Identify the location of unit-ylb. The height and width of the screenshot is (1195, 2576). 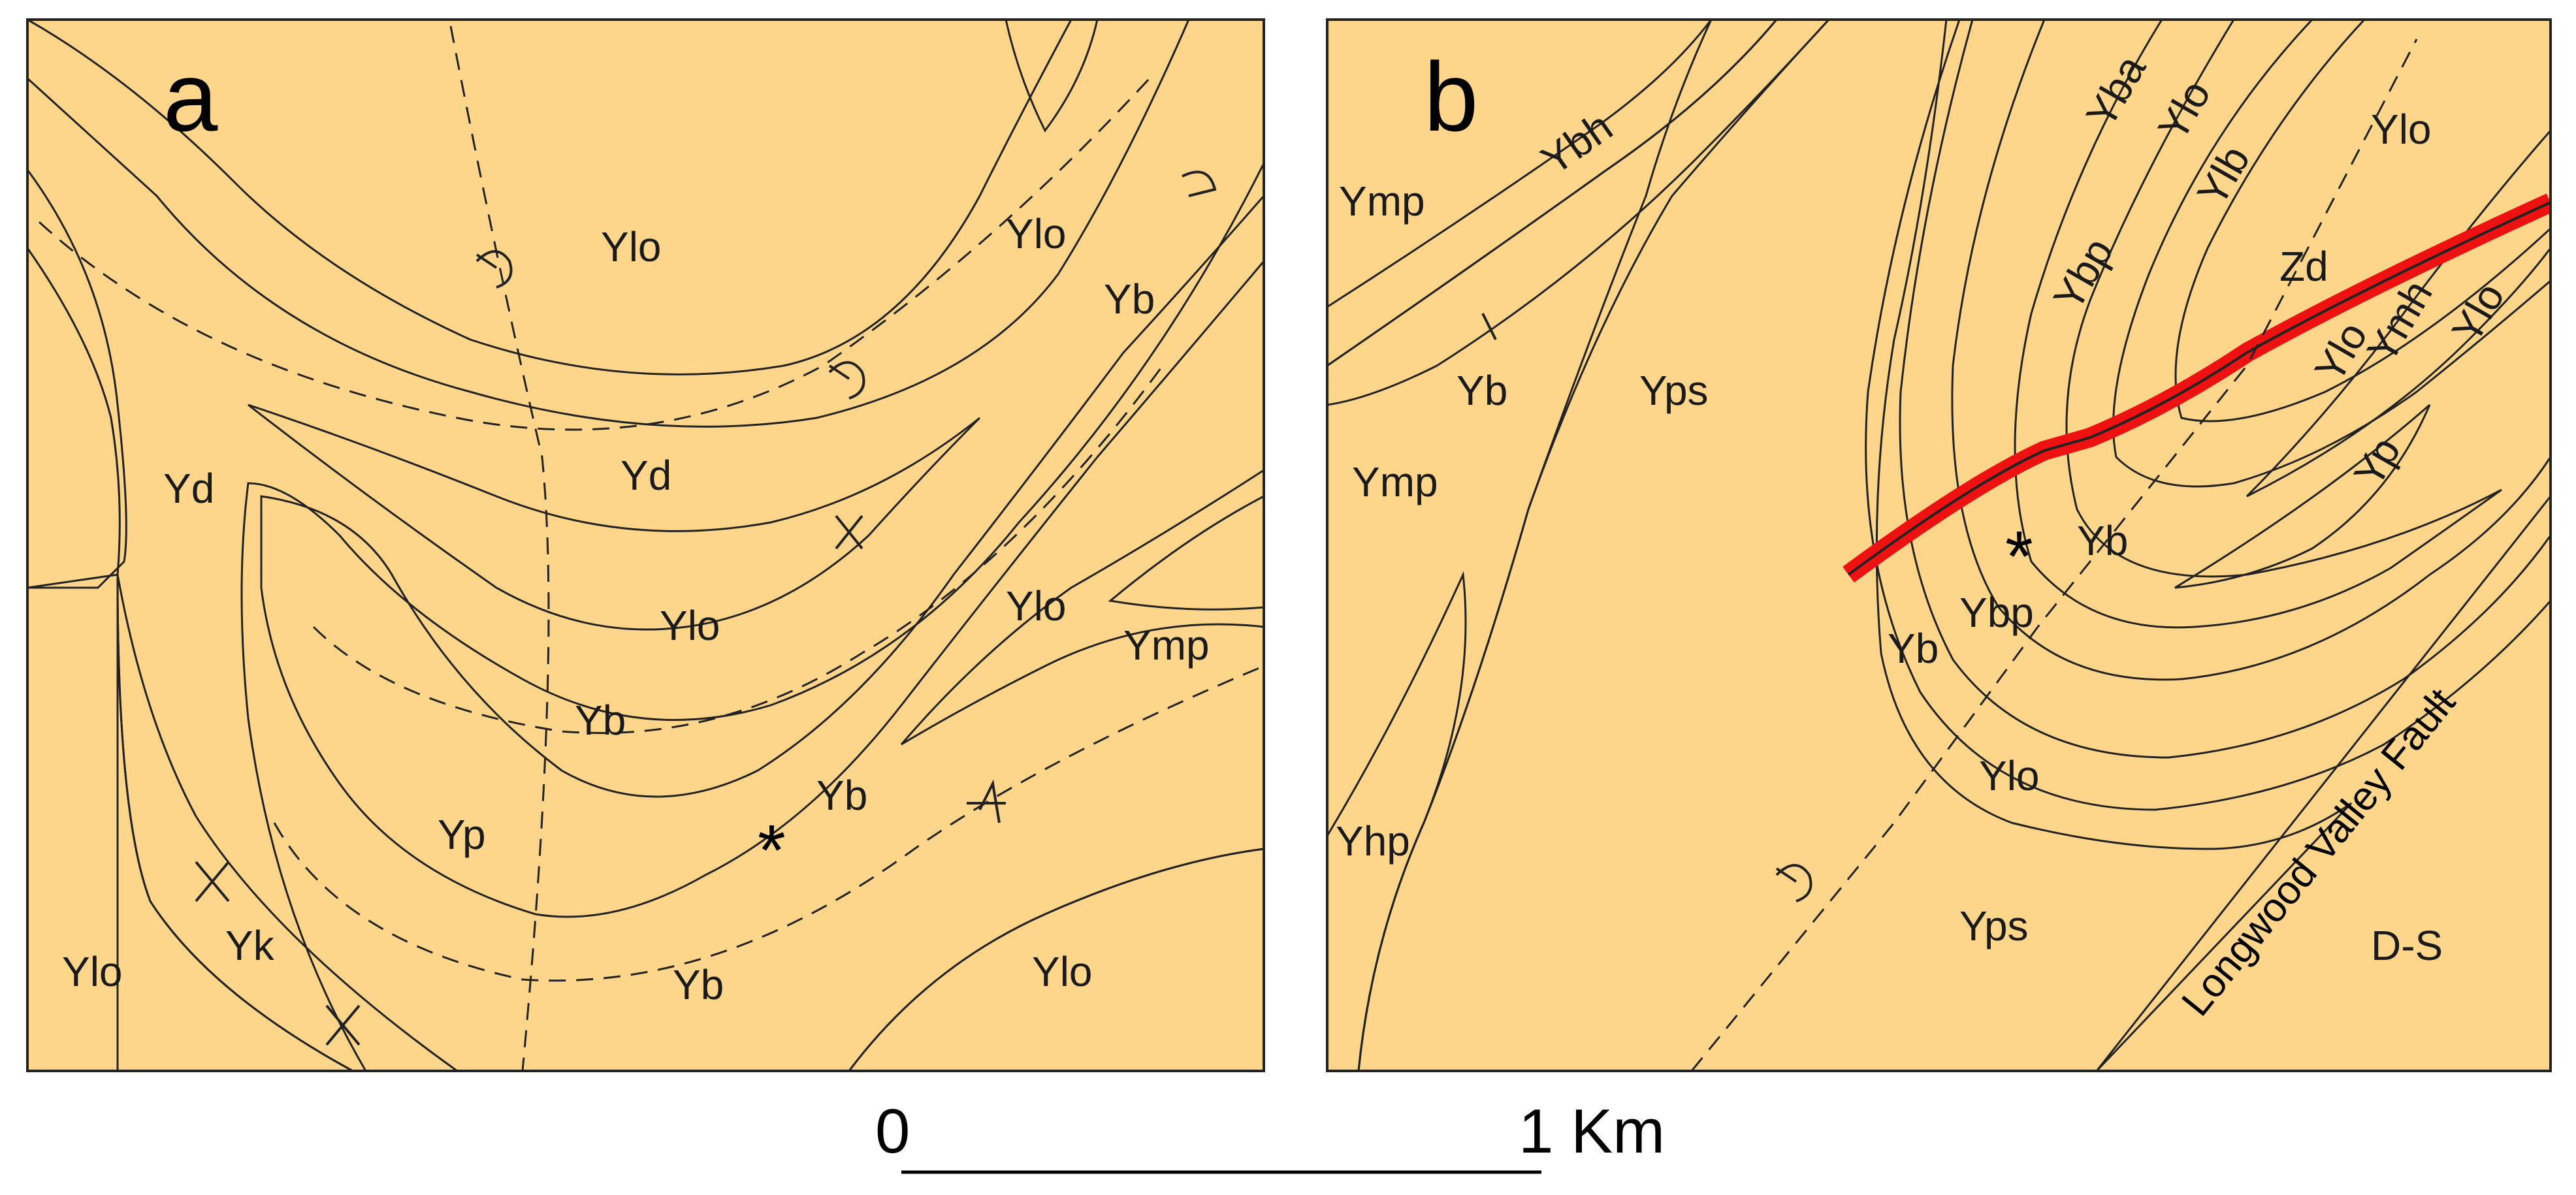
(2331, 254).